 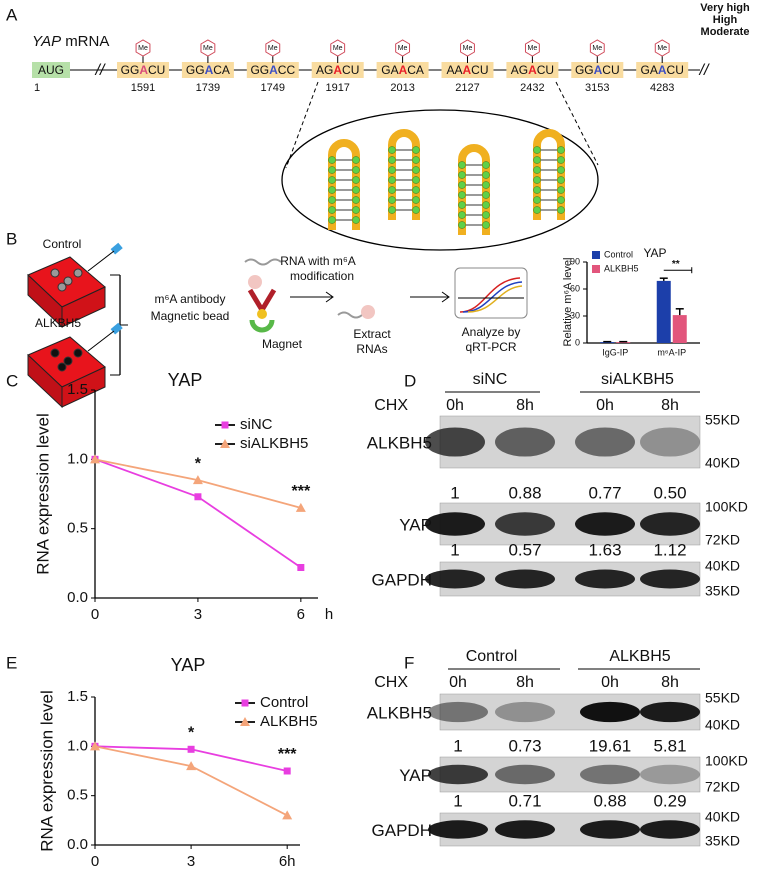 What do you see at coordinates (372, 334) in the screenshot?
I see `step-label: Extract` at bounding box center [372, 334].